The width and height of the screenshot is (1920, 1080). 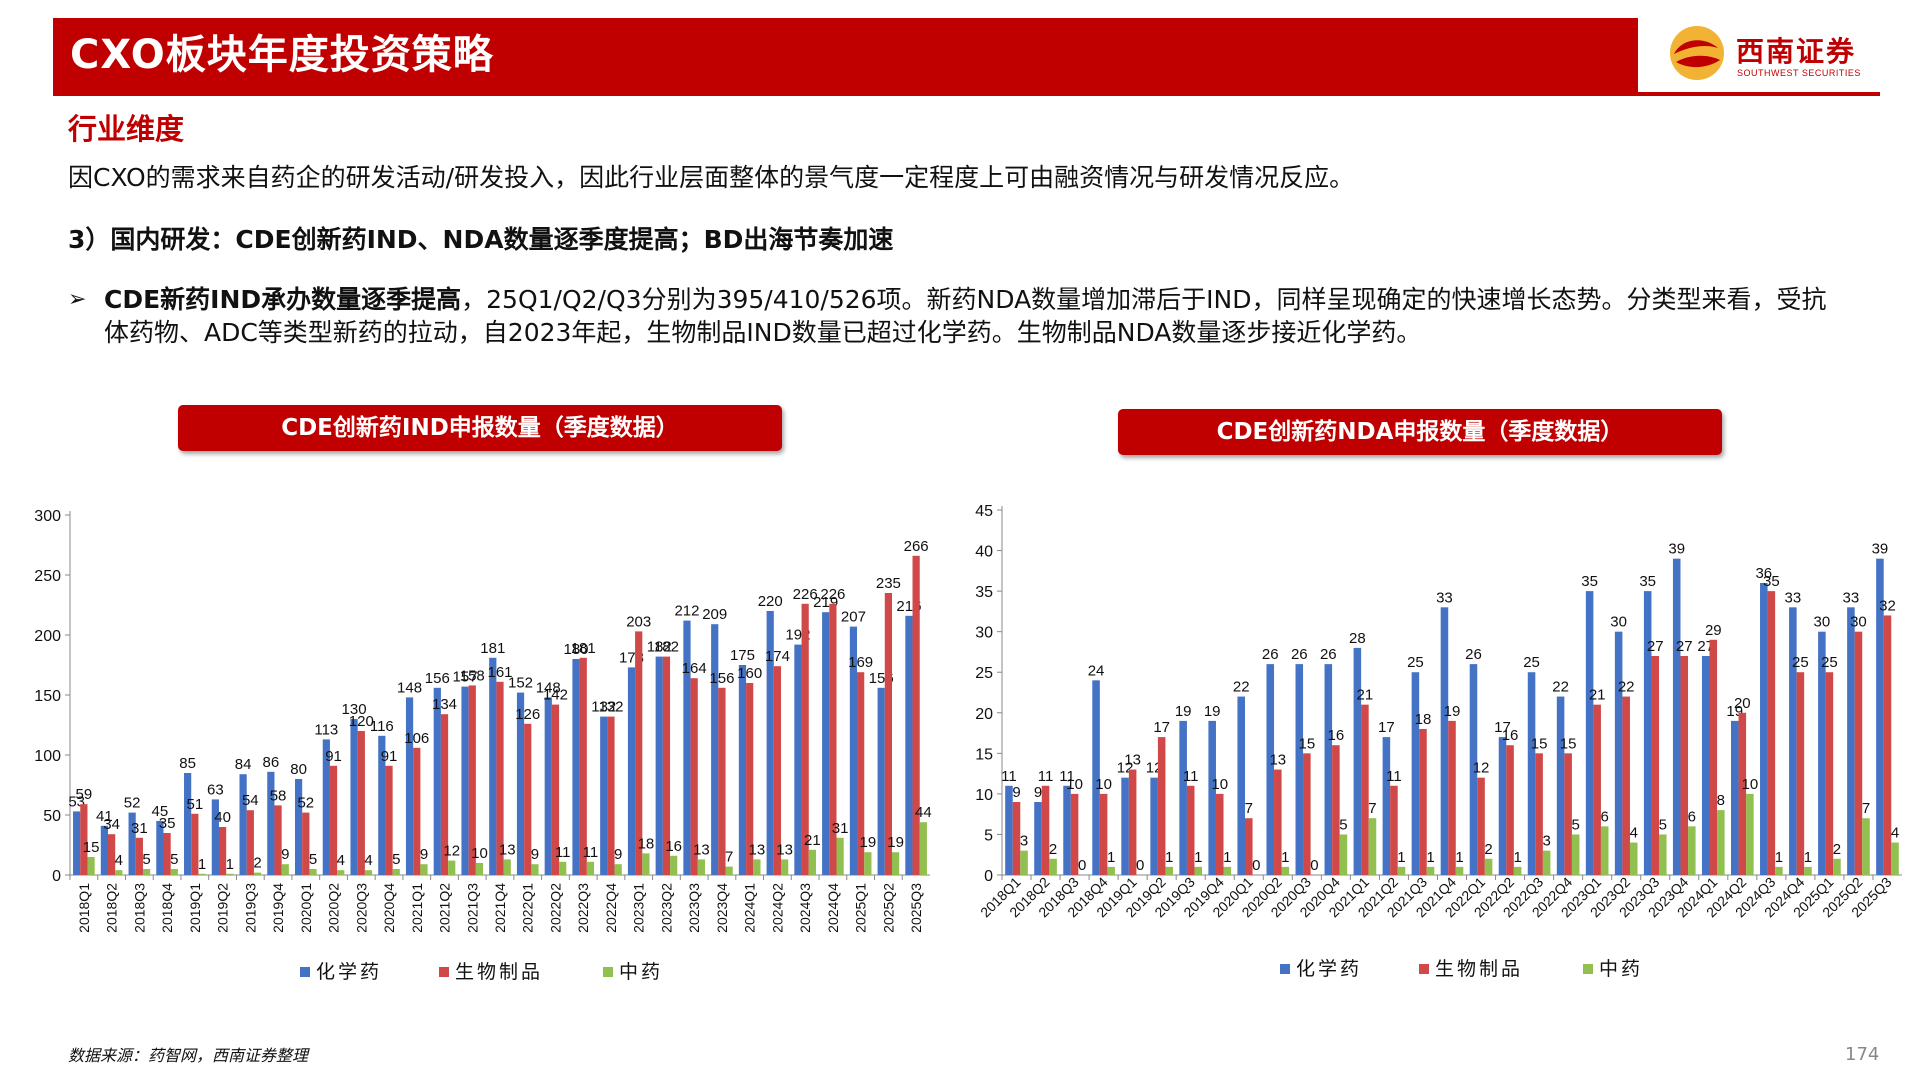 I want to click on data-label: 203, so click(x=638, y=621).